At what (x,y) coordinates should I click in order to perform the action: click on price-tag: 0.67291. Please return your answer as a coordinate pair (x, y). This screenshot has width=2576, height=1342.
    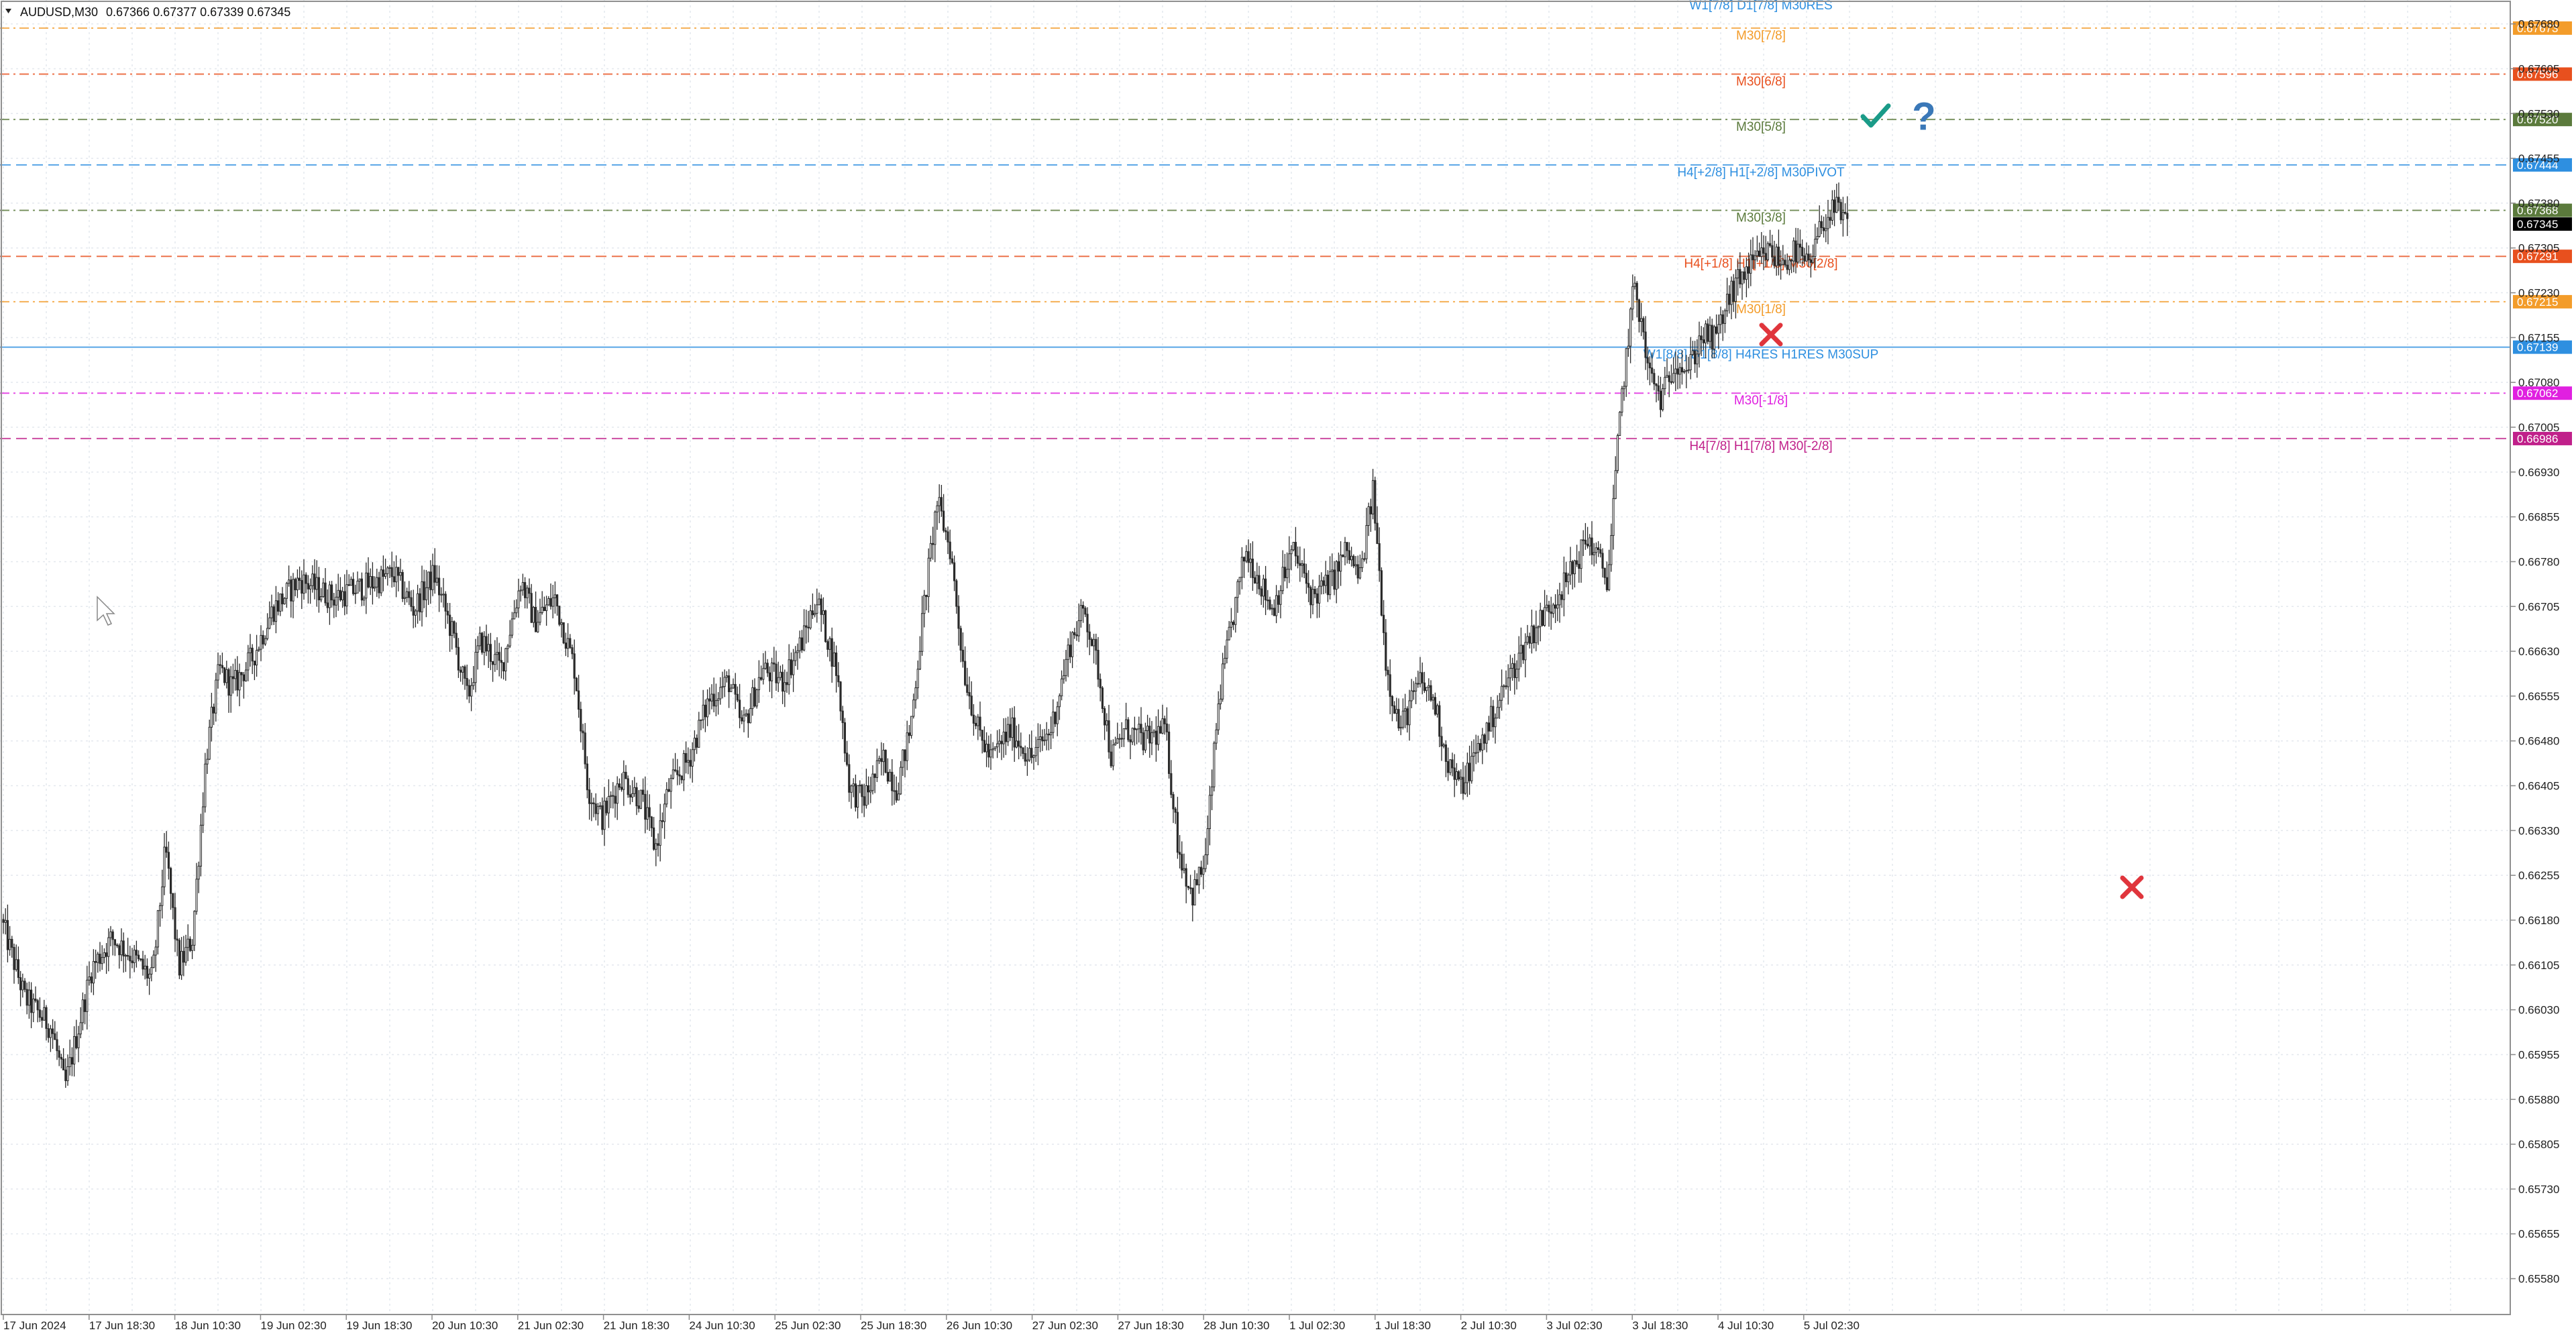
    Looking at the image, I should click on (2537, 256).